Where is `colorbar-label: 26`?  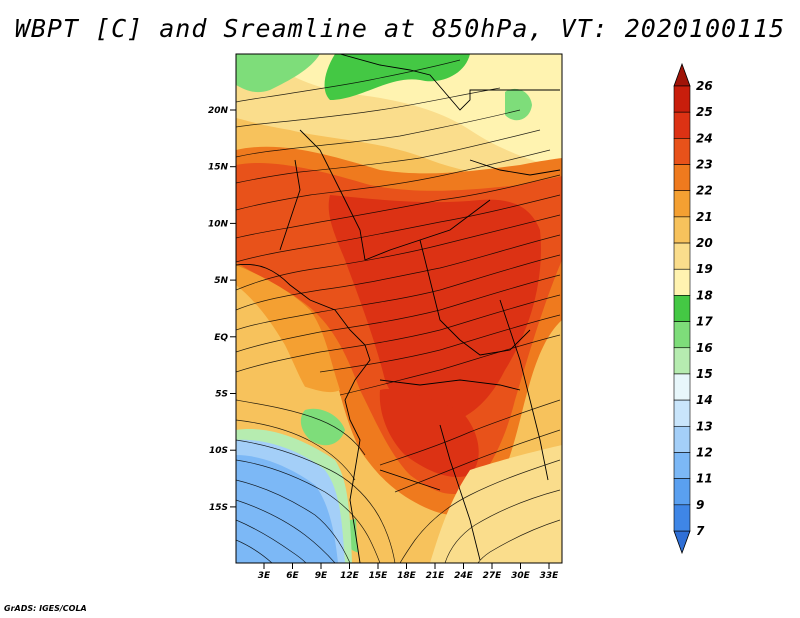
colorbar-label: 26 is located at coordinates (704, 86).